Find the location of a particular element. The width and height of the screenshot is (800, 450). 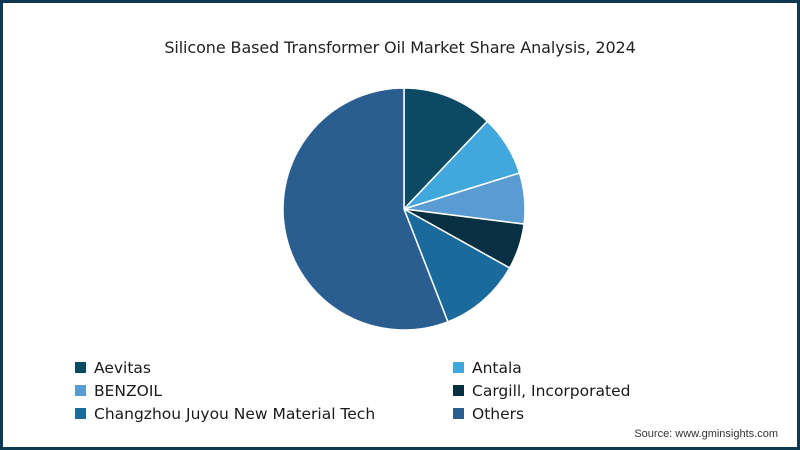

pie-slice-aevitas: Aevitas is located at coordinates (446, 148).